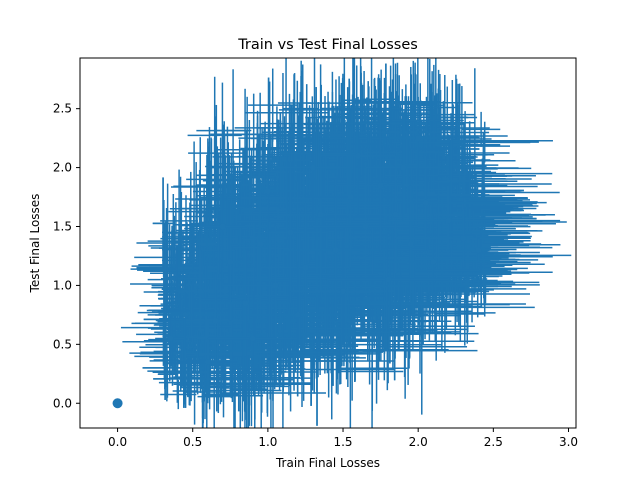  What do you see at coordinates (493, 442) in the screenshot?
I see `x-tick-label: 2.5` at bounding box center [493, 442].